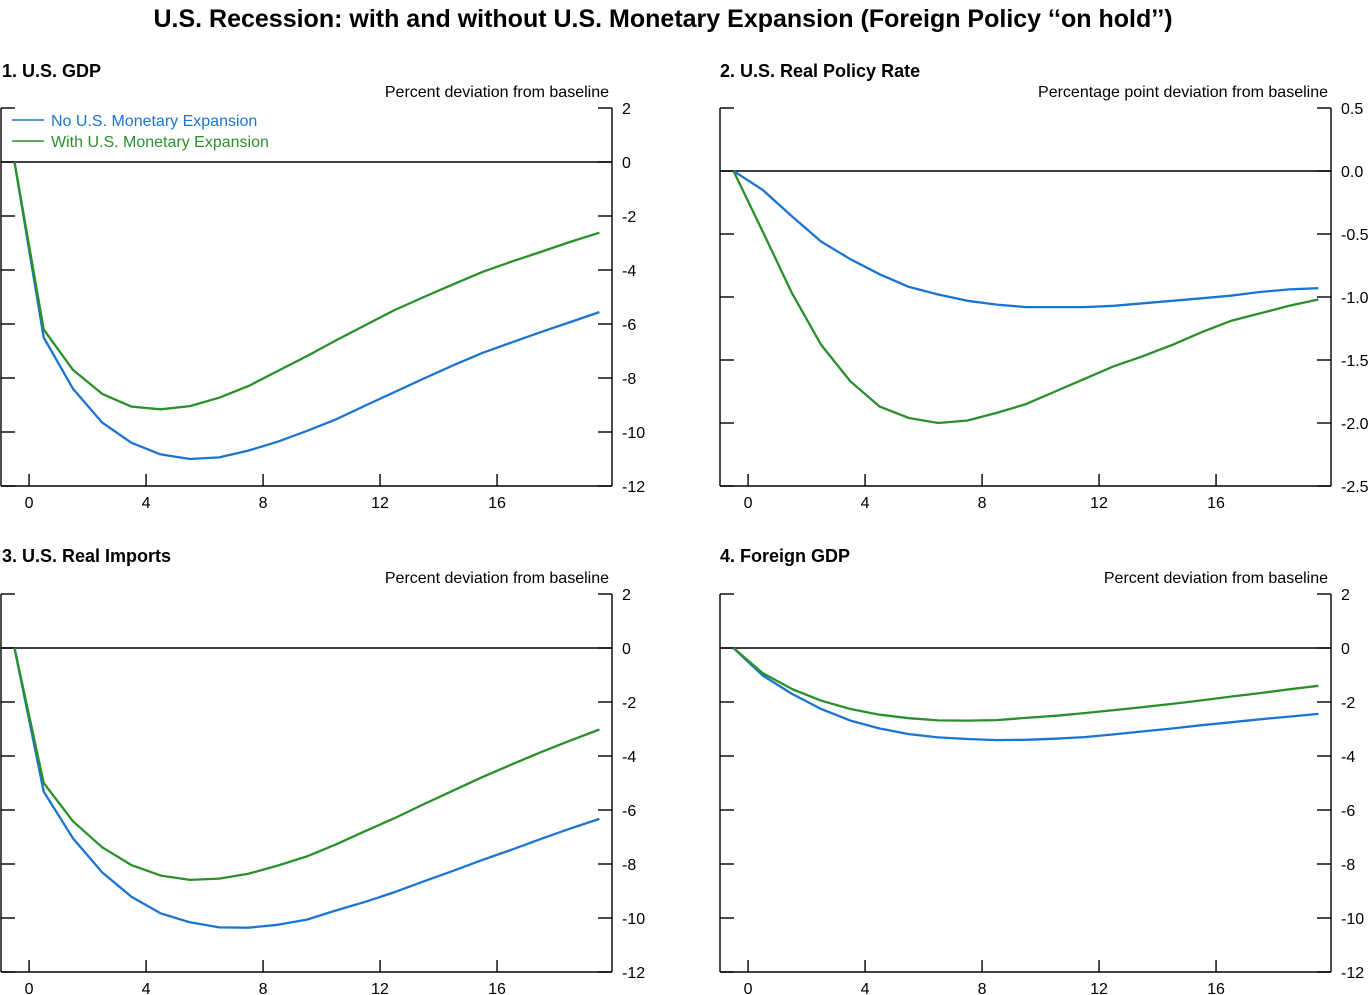 The width and height of the screenshot is (1372, 995). I want to click on legend-item-no-expansion: No U.S. Monetary Expansion, so click(134, 121).